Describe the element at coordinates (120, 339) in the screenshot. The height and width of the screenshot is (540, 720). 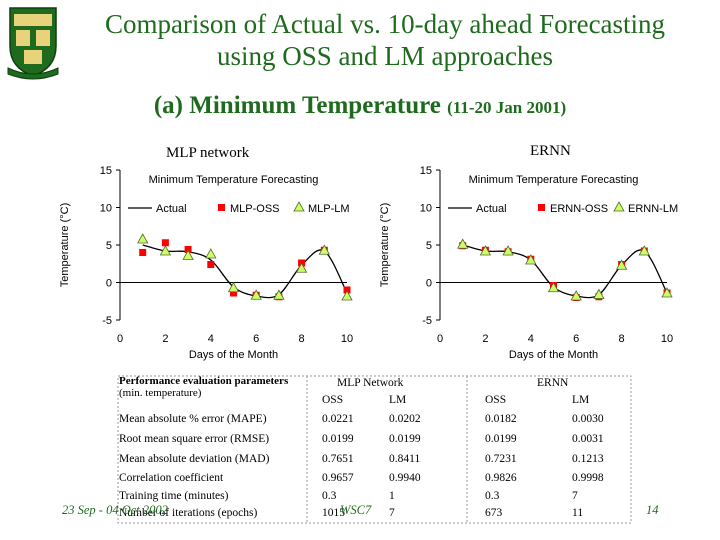
I see `x-tick-label: 0` at that location.